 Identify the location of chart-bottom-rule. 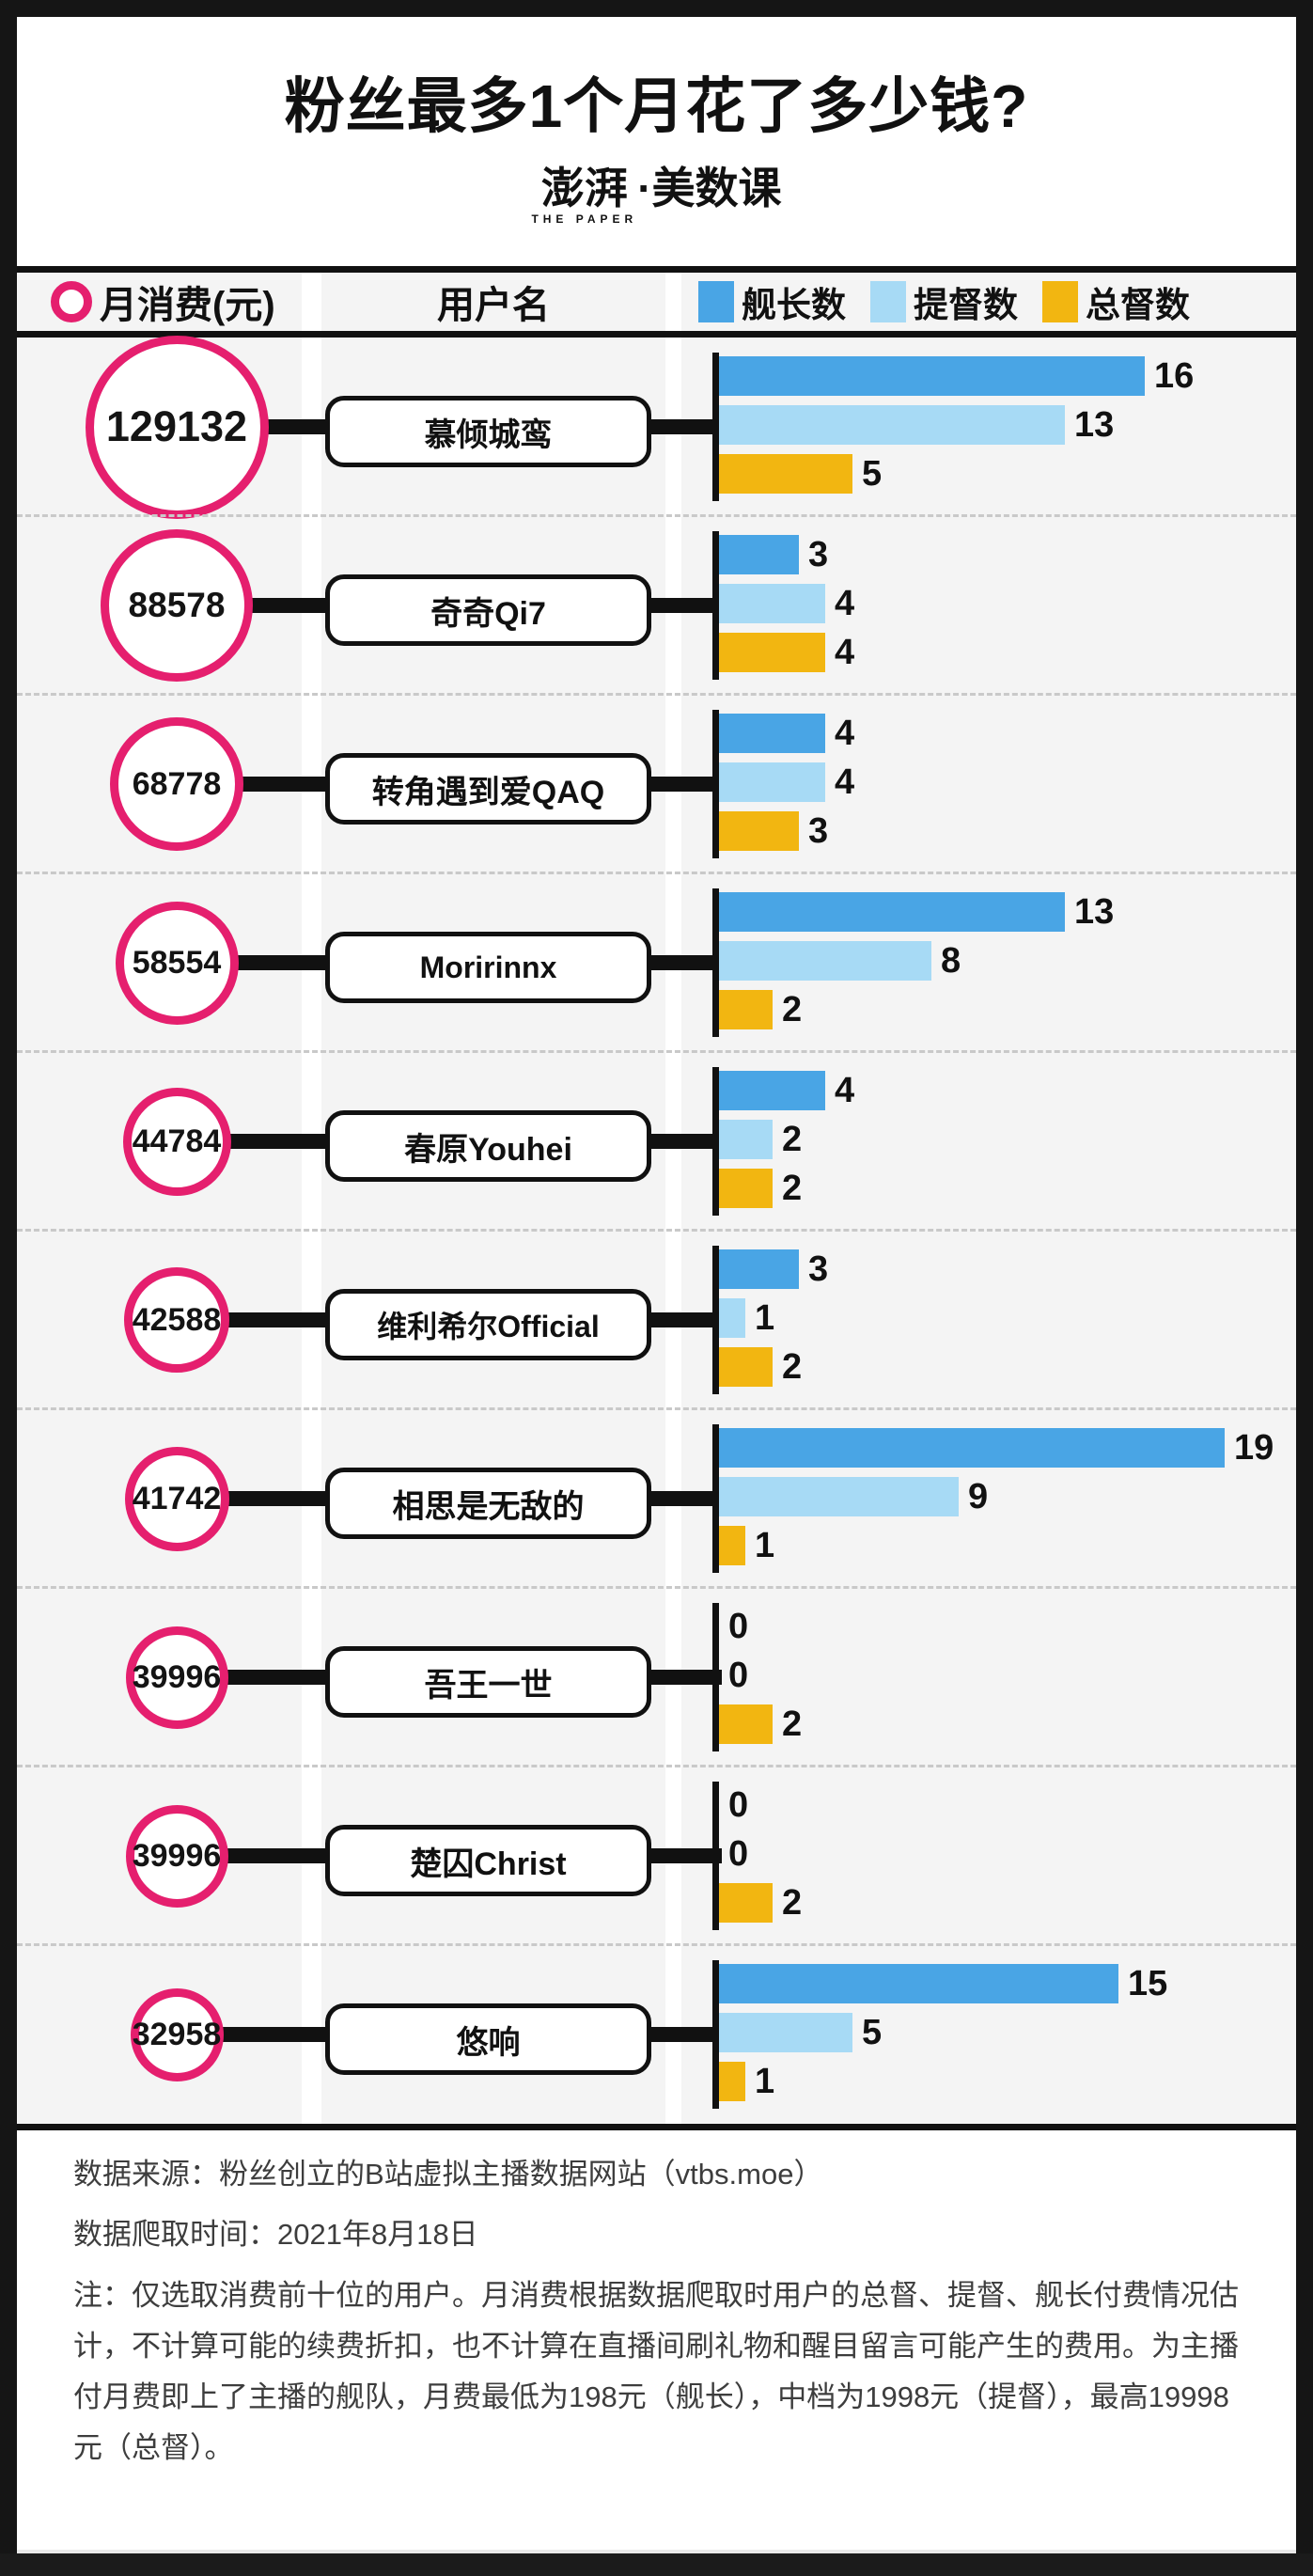
(656, 2127).